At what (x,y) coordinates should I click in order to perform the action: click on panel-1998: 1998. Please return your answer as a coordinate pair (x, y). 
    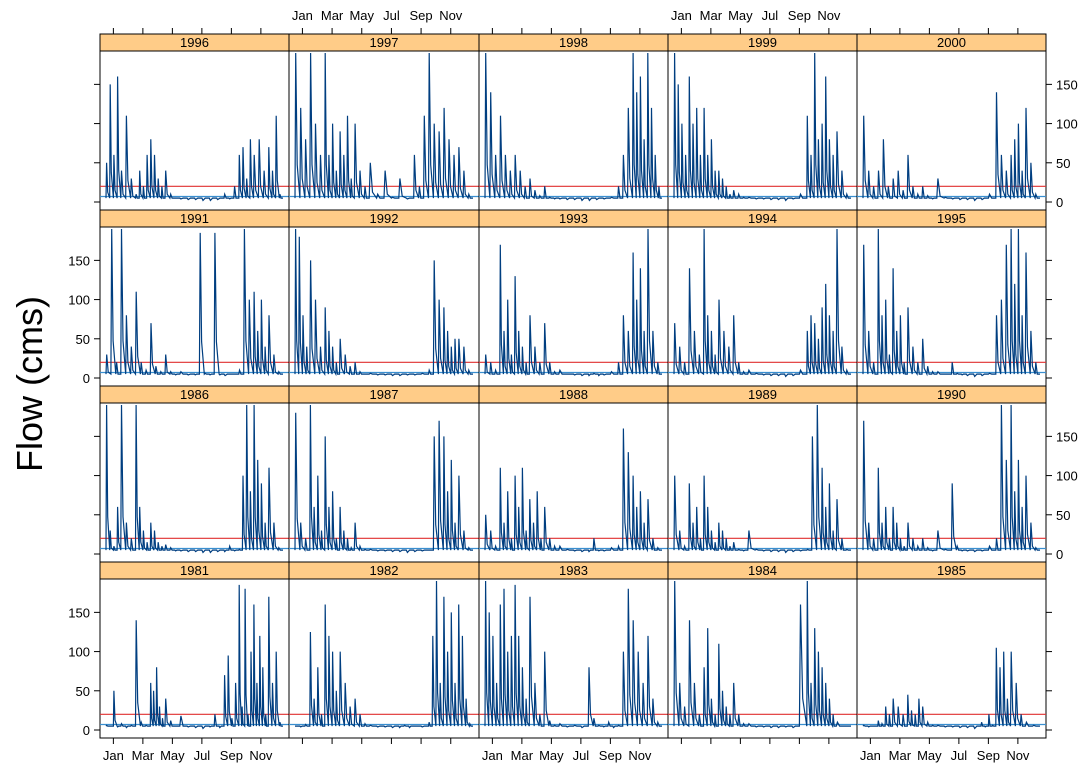
    Looking at the image, I should click on (573, 122).